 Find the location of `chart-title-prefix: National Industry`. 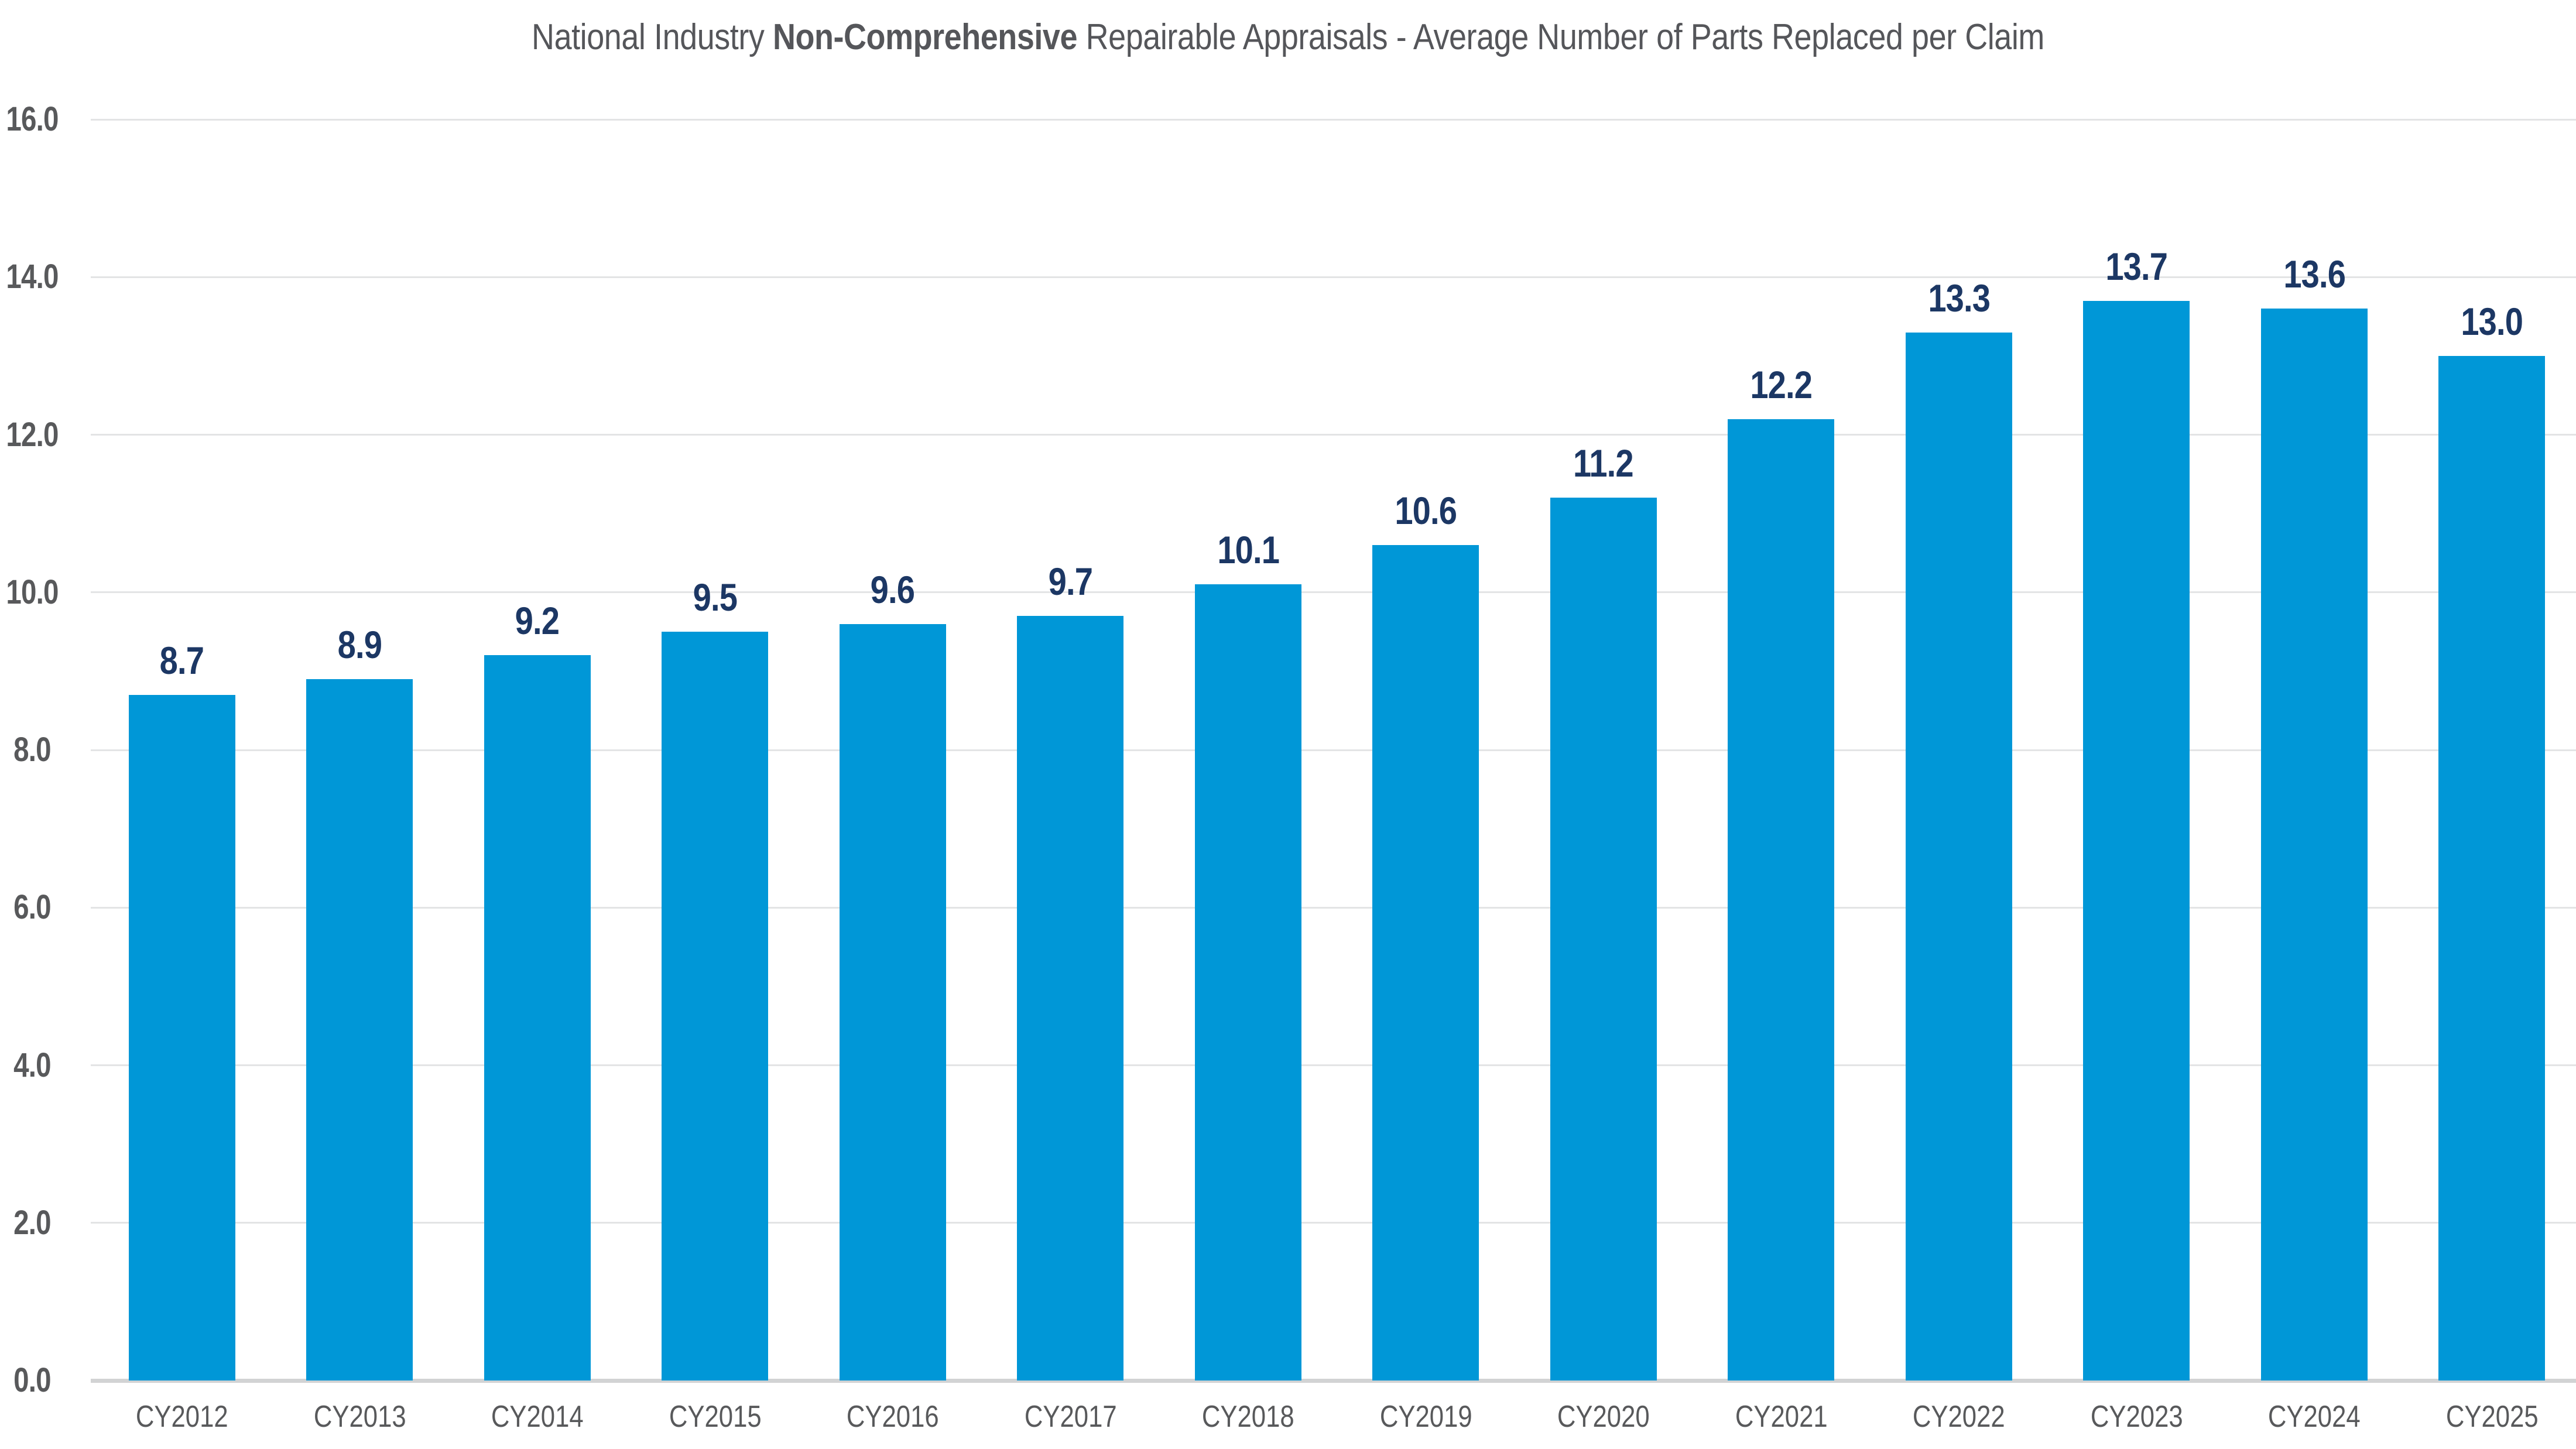

chart-title-prefix: National Industry is located at coordinates (652, 37).